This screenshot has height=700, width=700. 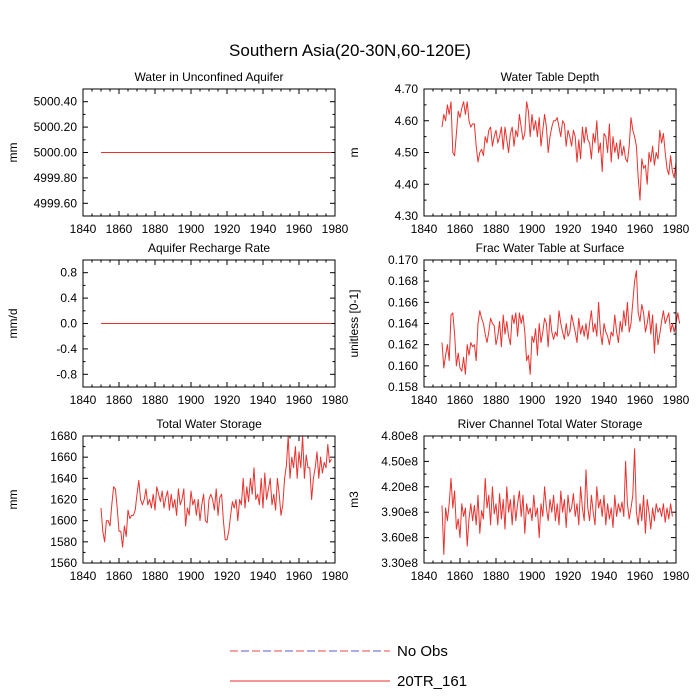 What do you see at coordinates (63, 500) in the screenshot?
I see `y-tick-label: 1620` at bounding box center [63, 500].